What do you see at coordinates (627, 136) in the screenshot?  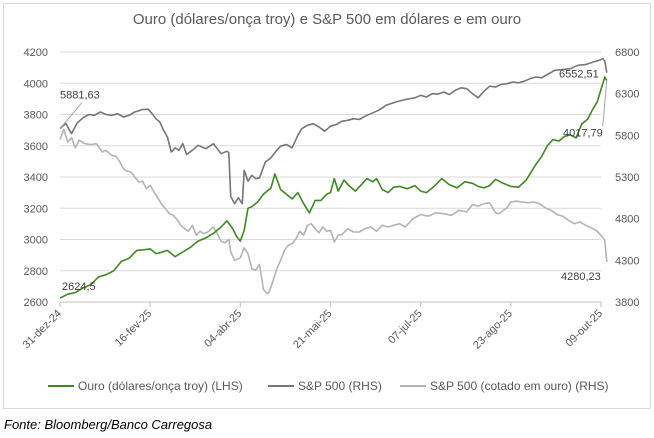 I see `y-right-tick-label: 5800` at bounding box center [627, 136].